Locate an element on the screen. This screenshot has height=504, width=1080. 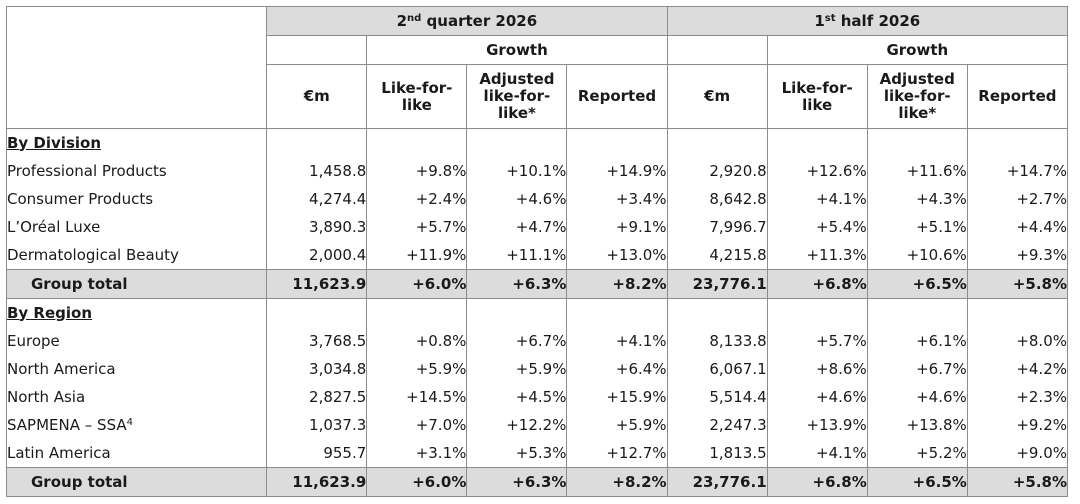
q2-adj-cell: +4.6% is located at coordinates (516, 199).